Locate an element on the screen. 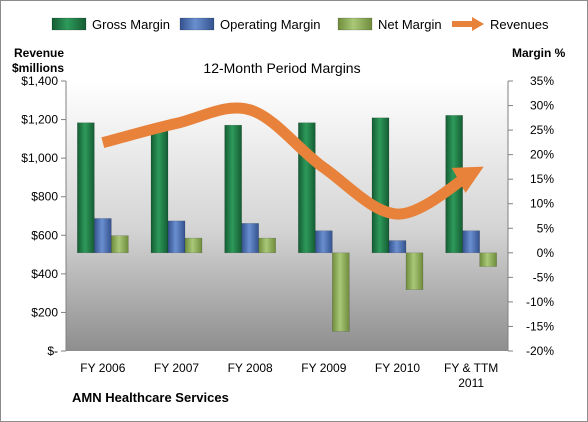 The height and width of the screenshot is (422, 588). left-tick-label: $1,200 is located at coordinates (39, 120).